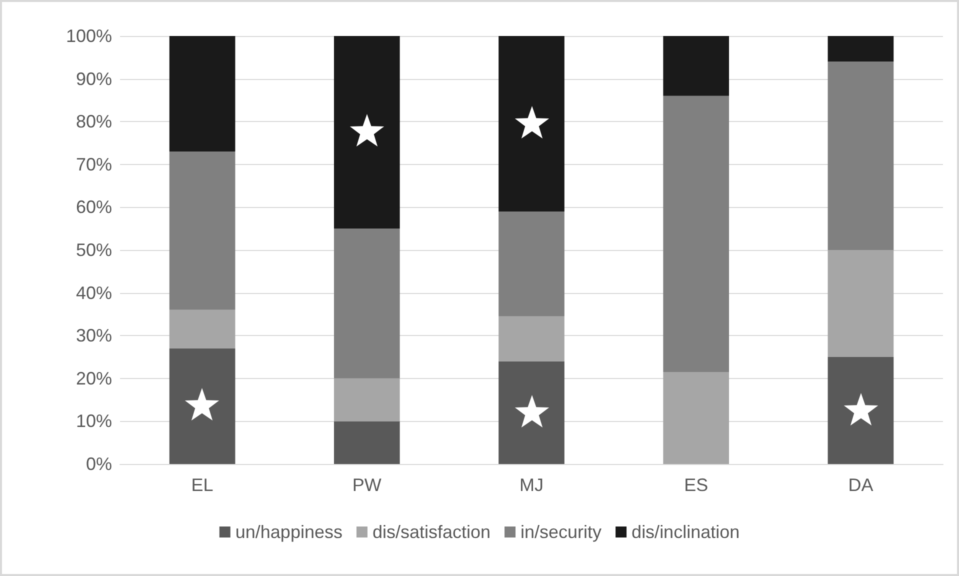 Image resolution: width=959 pixels, height=576 pixels. Describe the element at coordinates (94, 421) in the screenshot. I see `y-tick-label: 10%` at that location.